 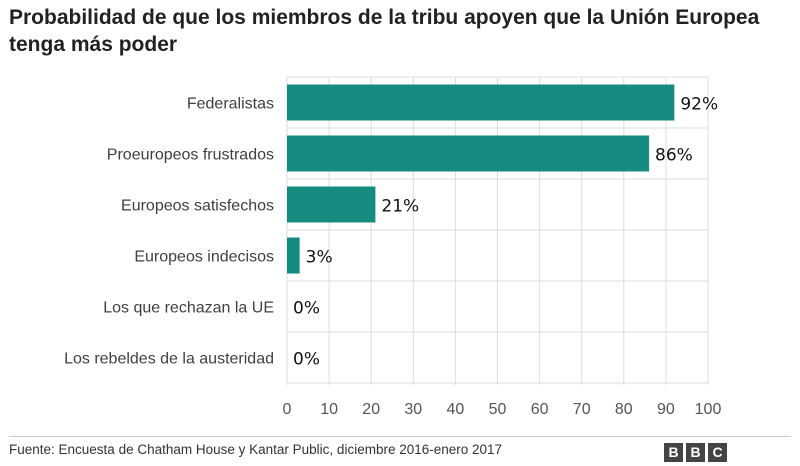 What do you see at coordinates (413, 409) in the screenshot?
I see `x-tick-label: 30` at bounding box center [413, 409].